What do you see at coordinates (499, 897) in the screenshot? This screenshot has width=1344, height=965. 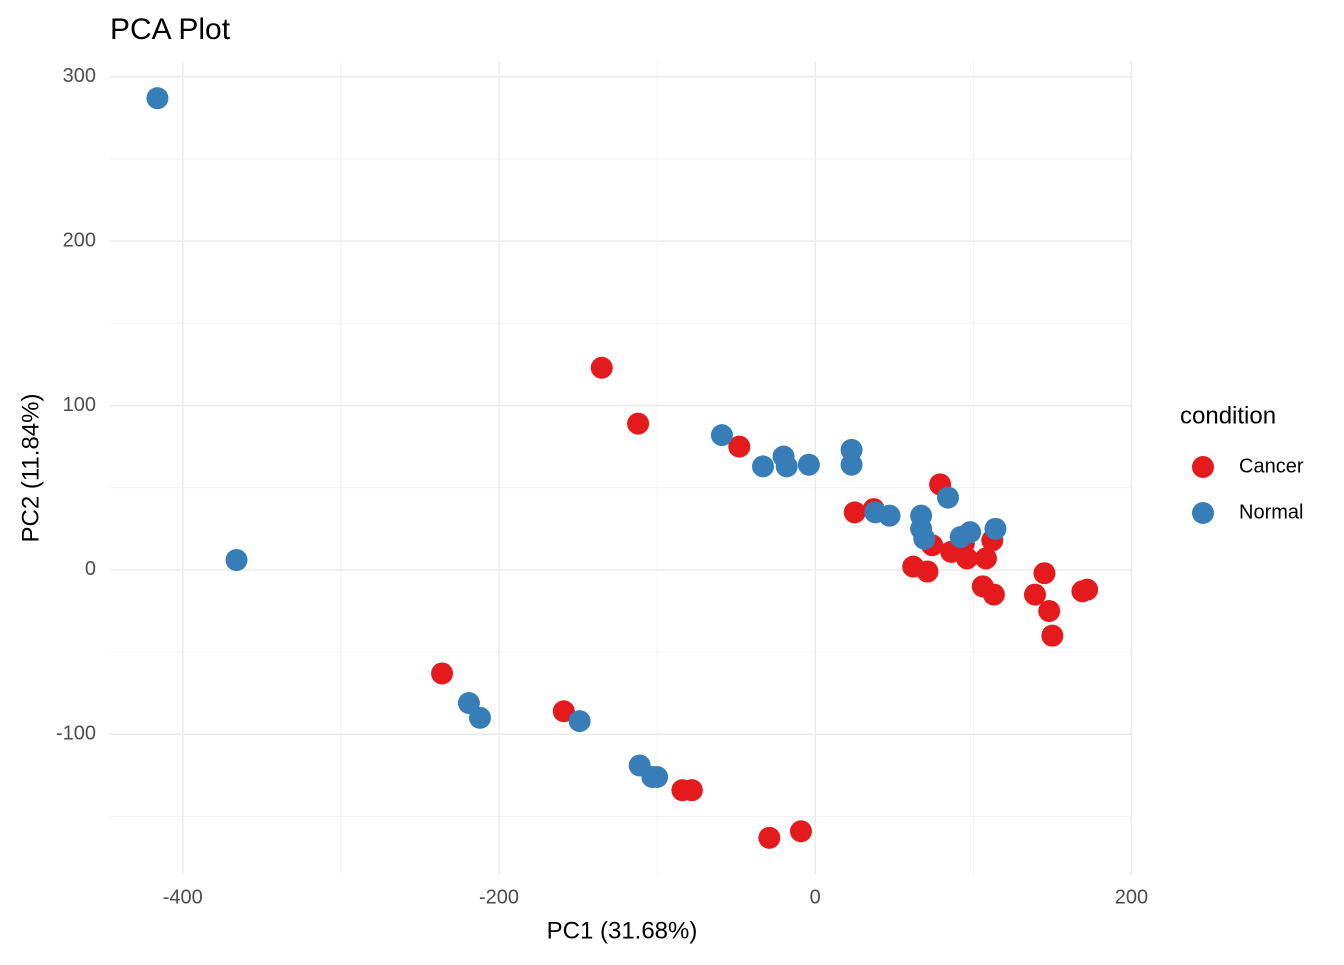 I see `x-tick-label: -200` at bounding box center [499, 897].